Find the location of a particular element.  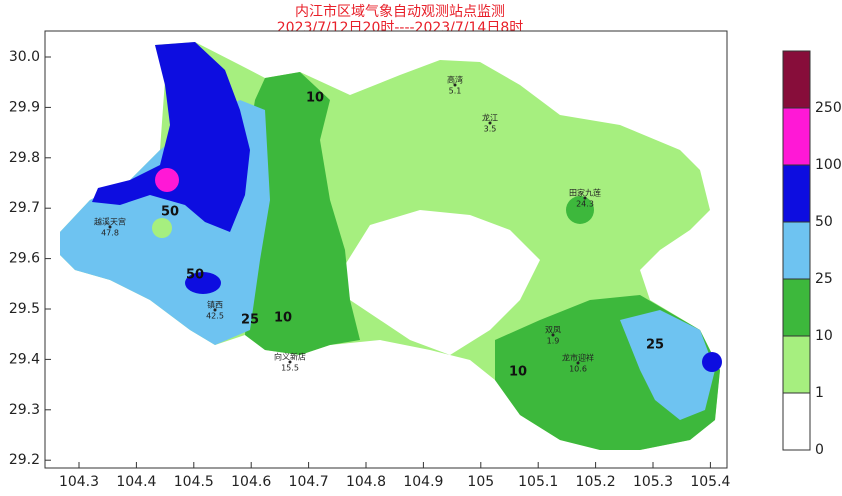

y-tick-label: 29.7 is located at coordinates (24, 208).